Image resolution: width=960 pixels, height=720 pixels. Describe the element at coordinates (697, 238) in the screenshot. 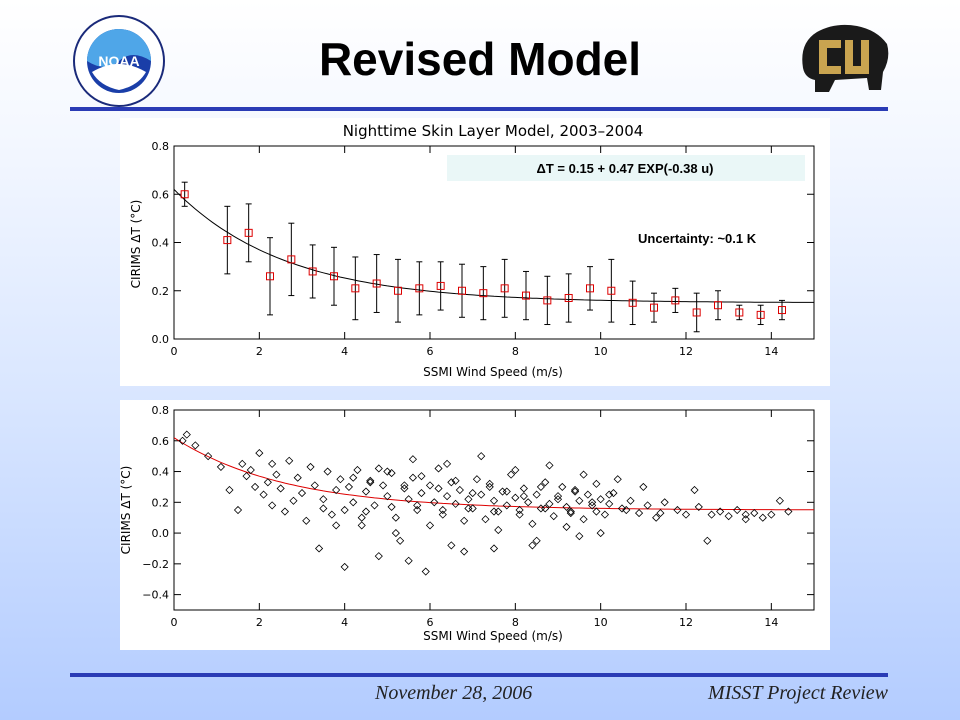

I see `uncertainty-label: Uncertainty: ~0.1 K` at that location.